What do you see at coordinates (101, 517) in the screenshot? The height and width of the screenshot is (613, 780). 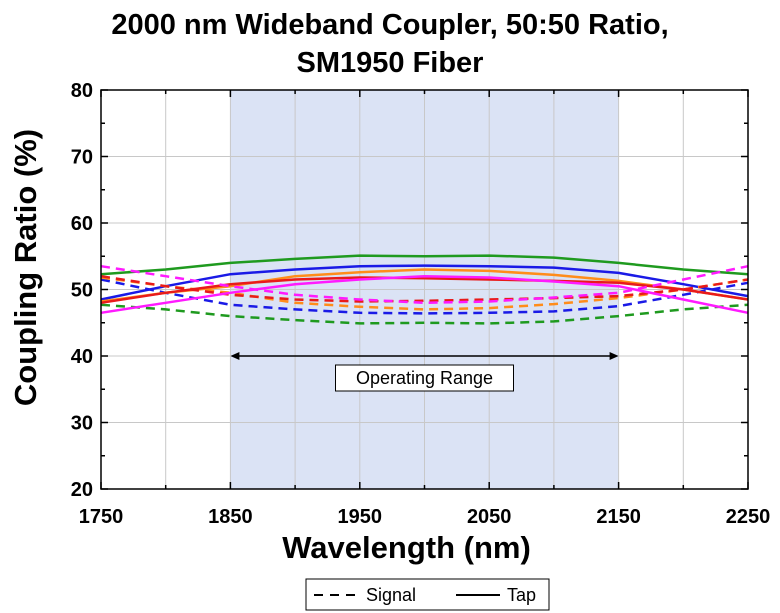 I see `x-tick-label: 1750` at bounding box center [101, 517].